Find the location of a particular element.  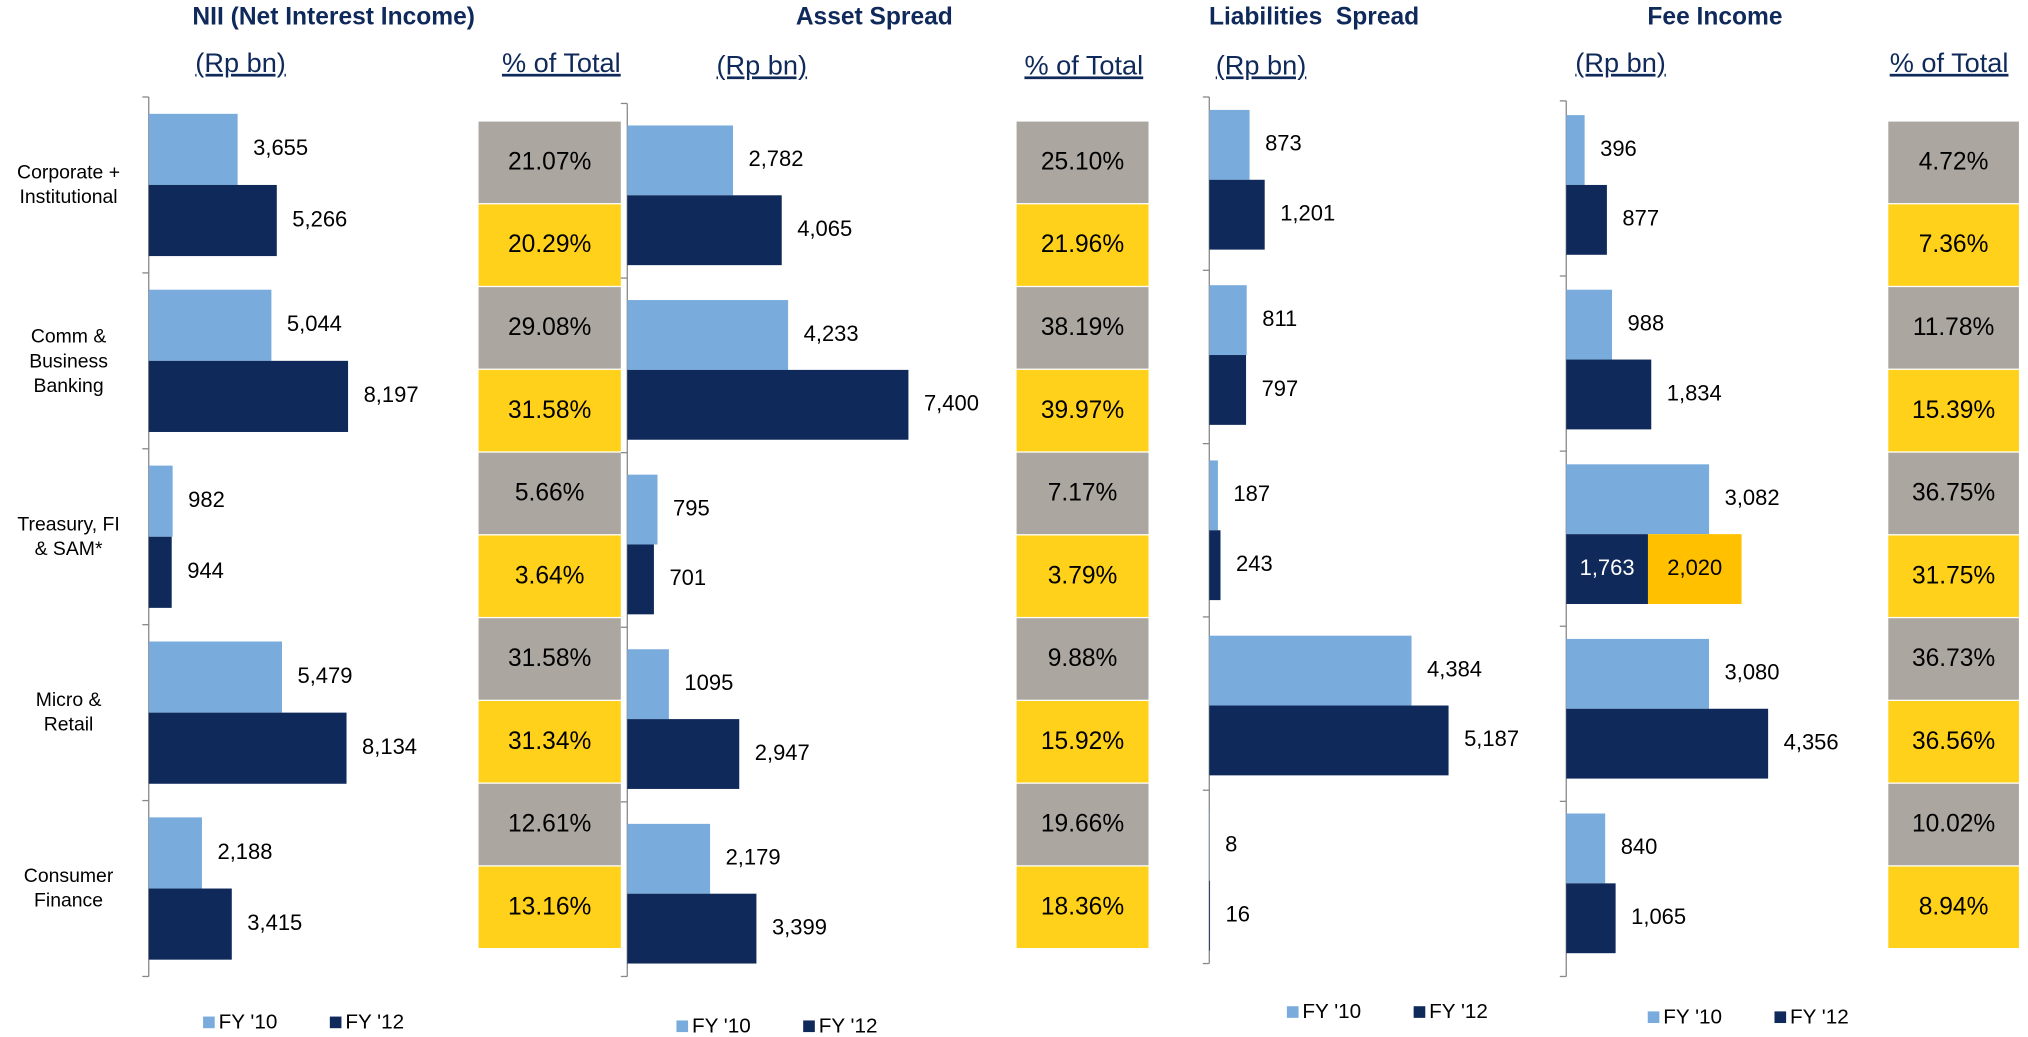

share-value: 31.34% is located at coordinates (549, 741).